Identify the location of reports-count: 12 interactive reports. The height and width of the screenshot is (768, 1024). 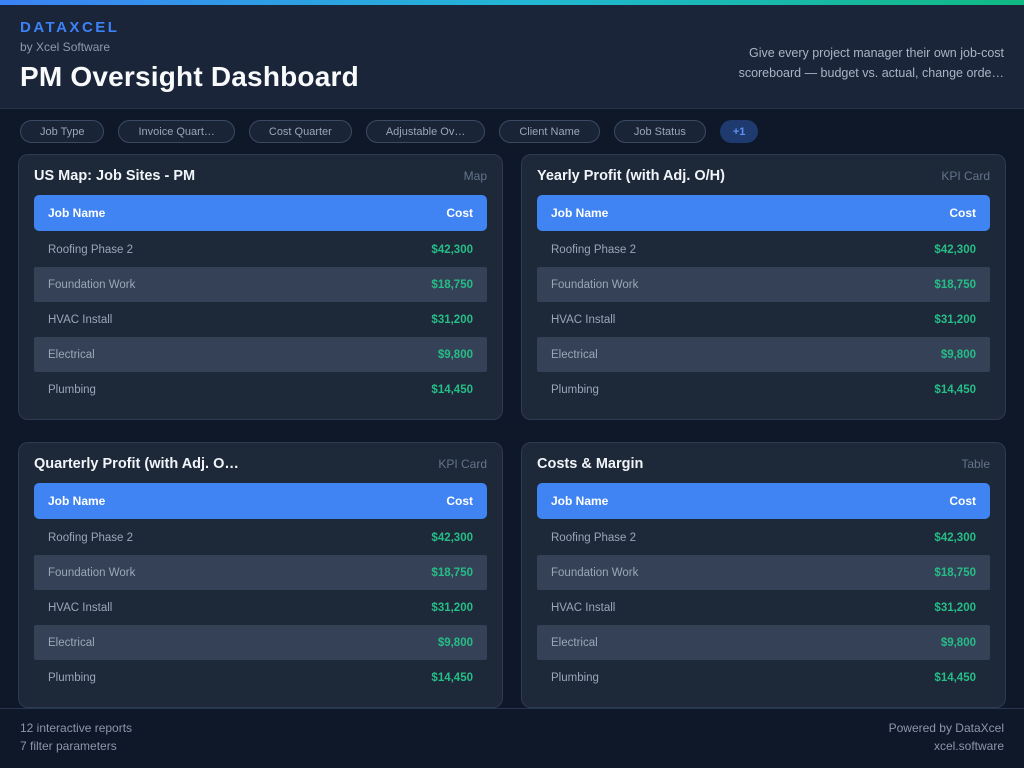
(76, 728).